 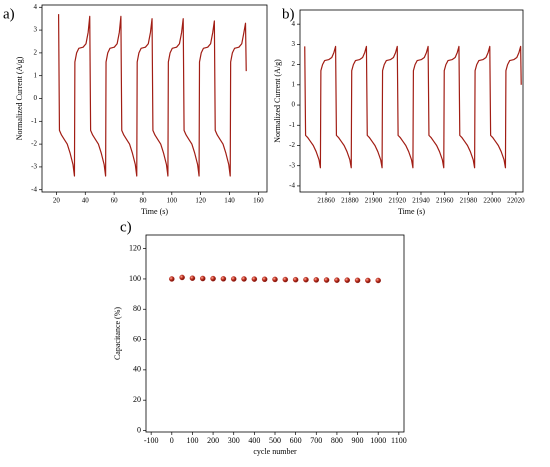 What do you see at coordinates (234, 440) in the screenshot?
I see `x-tick-label: 300` at bounding box center [234, 440].